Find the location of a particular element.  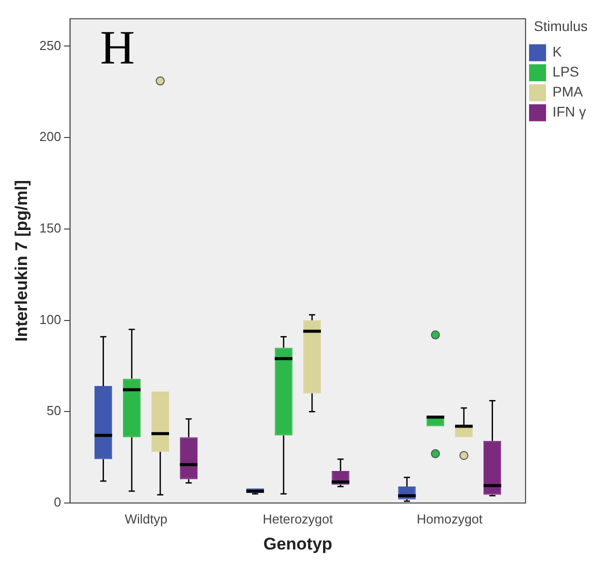

legend-label: PMA is located at coordinates (568, 92).